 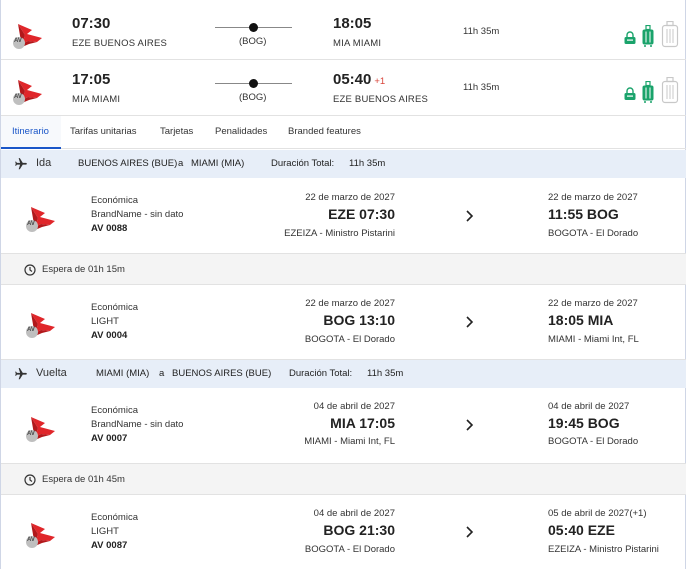 I want to click on day-offset: +1, so click(x=380, y=81).